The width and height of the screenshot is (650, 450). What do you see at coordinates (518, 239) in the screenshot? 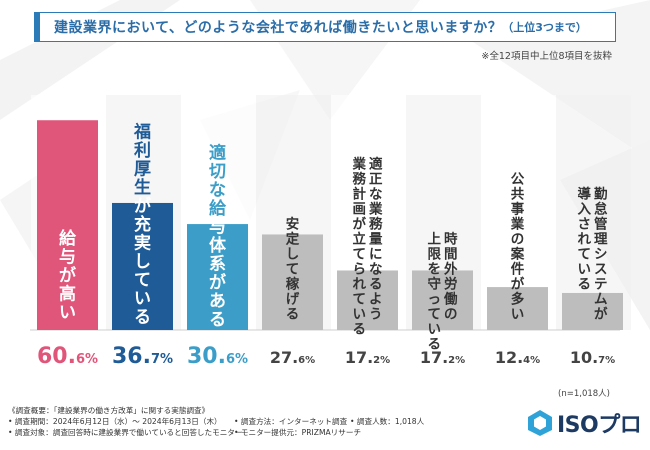
I see `category-label-char: の` at bounding box center [518, 239].